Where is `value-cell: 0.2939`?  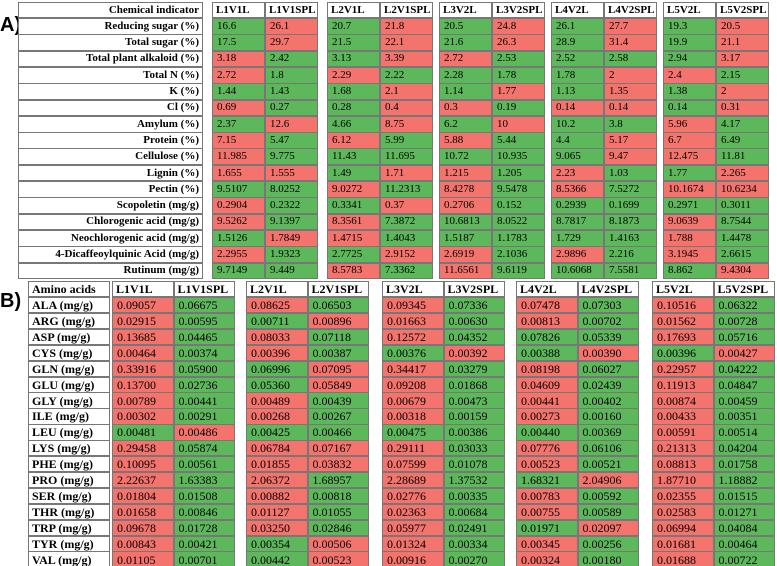 value-cell: 0.2939 is located at coordinates (577, 206).